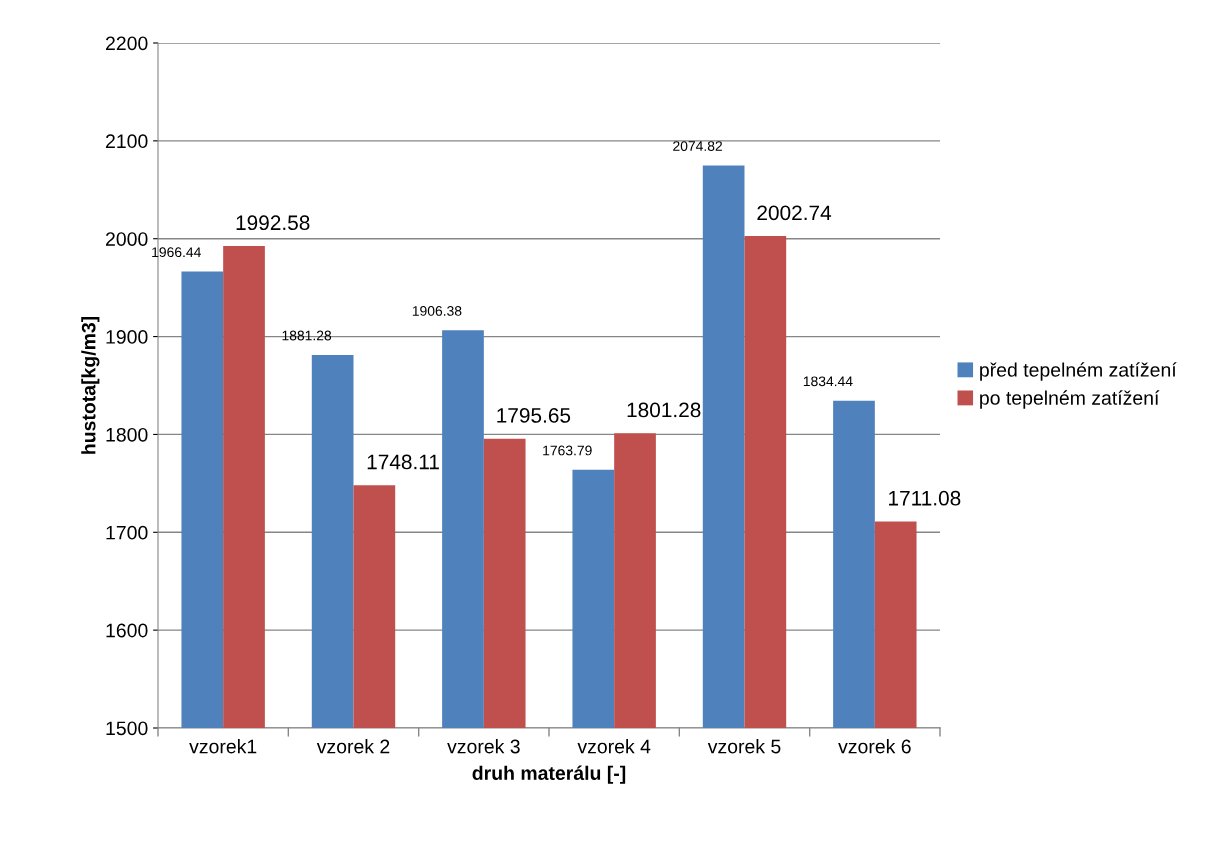 The image size is (1212, 842). What do you see at coordinates (925, 498) in the screenshot?
I see `data-label: 1711.08` at bounding box center [925, 498].